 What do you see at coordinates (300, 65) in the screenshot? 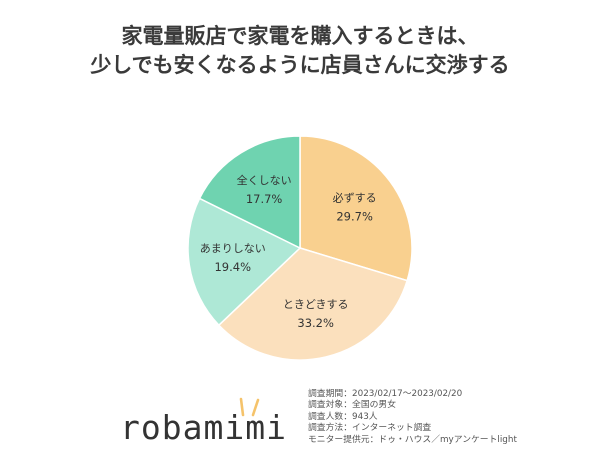
I see `chart-title-line-2: 少しでも安くなるように店員さんに交渉する` at bounding box center [300, 65].